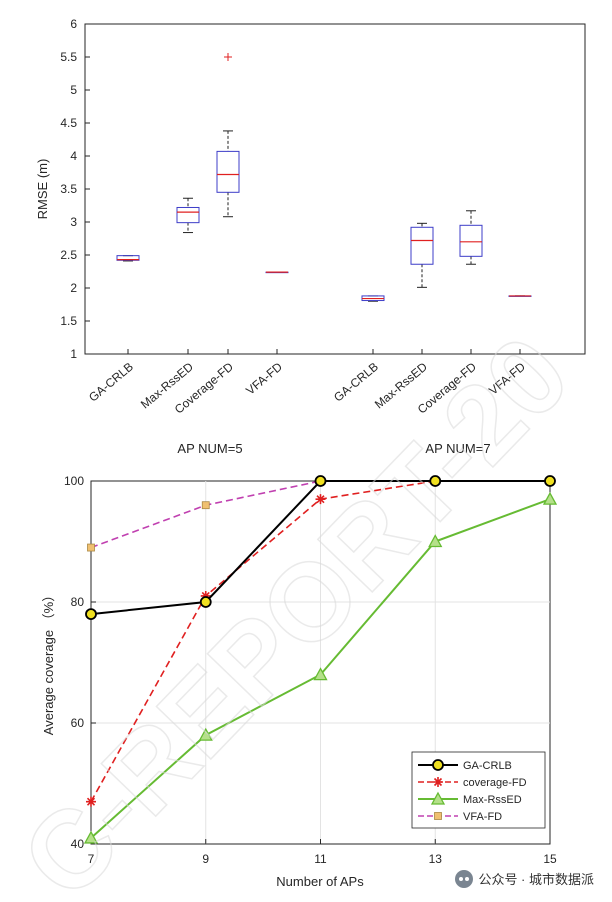 This screenshot has height=902, width=612. Describe the element at coordinates (495, 783) in the screenshot. I see `legend-entry-label: coverage-FD` at that location.